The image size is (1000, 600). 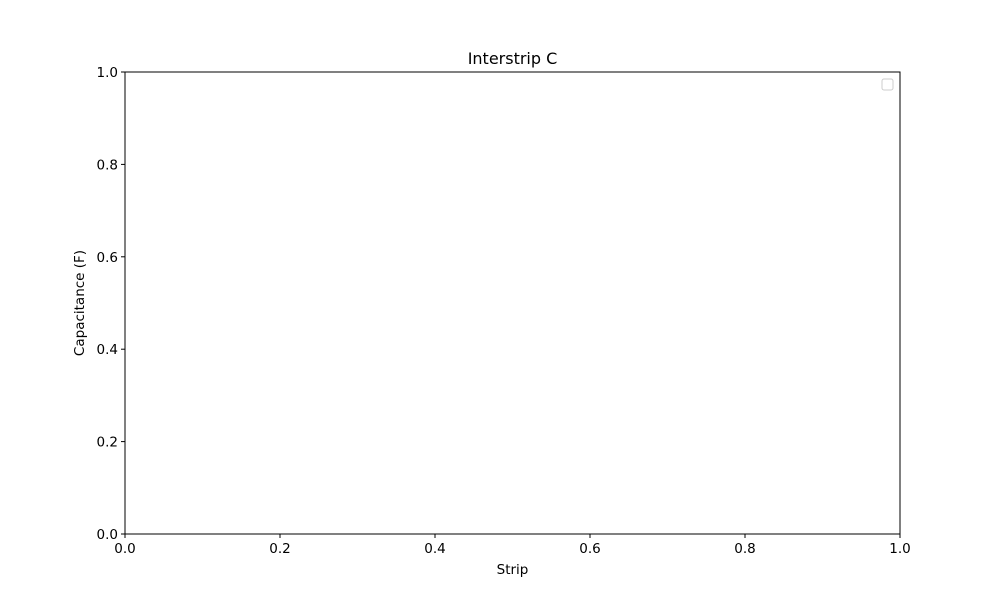 I want to click on x-tick-label: 0.2, so click(x=279, y=549).